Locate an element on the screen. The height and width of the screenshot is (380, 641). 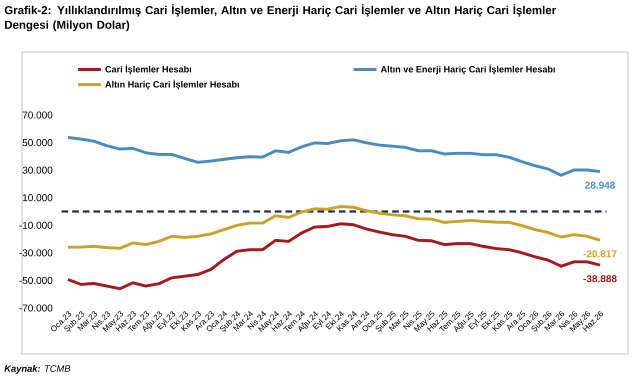
data-label: 28.948 is located at coordinates (600, 185).